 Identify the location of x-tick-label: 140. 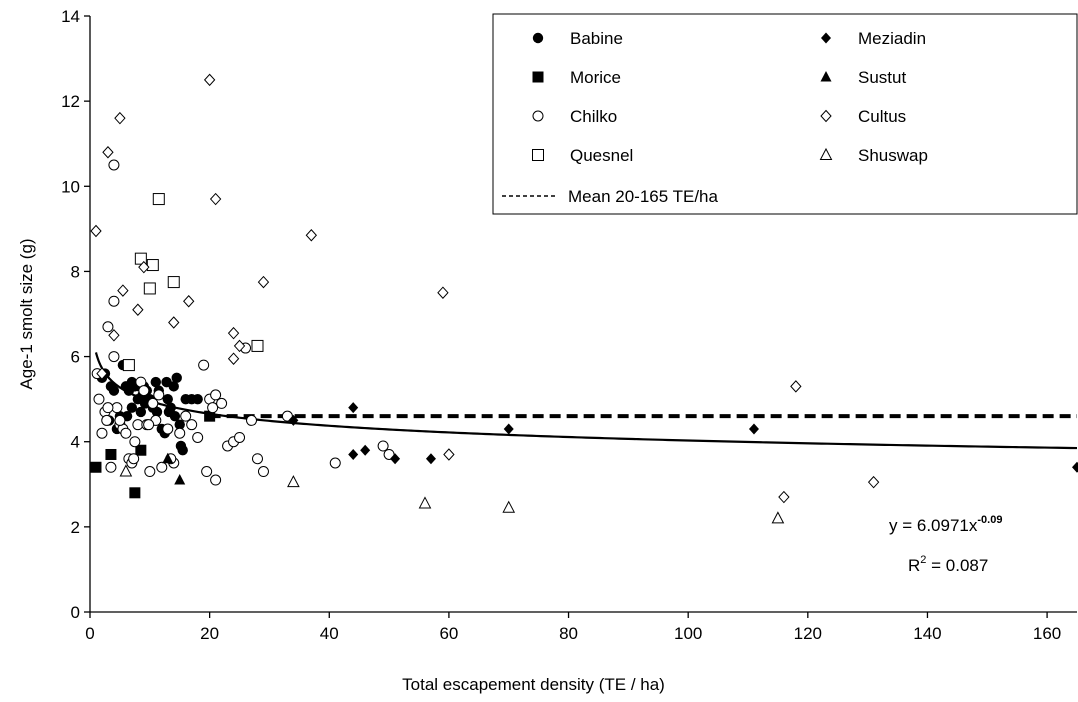
(927, 633).